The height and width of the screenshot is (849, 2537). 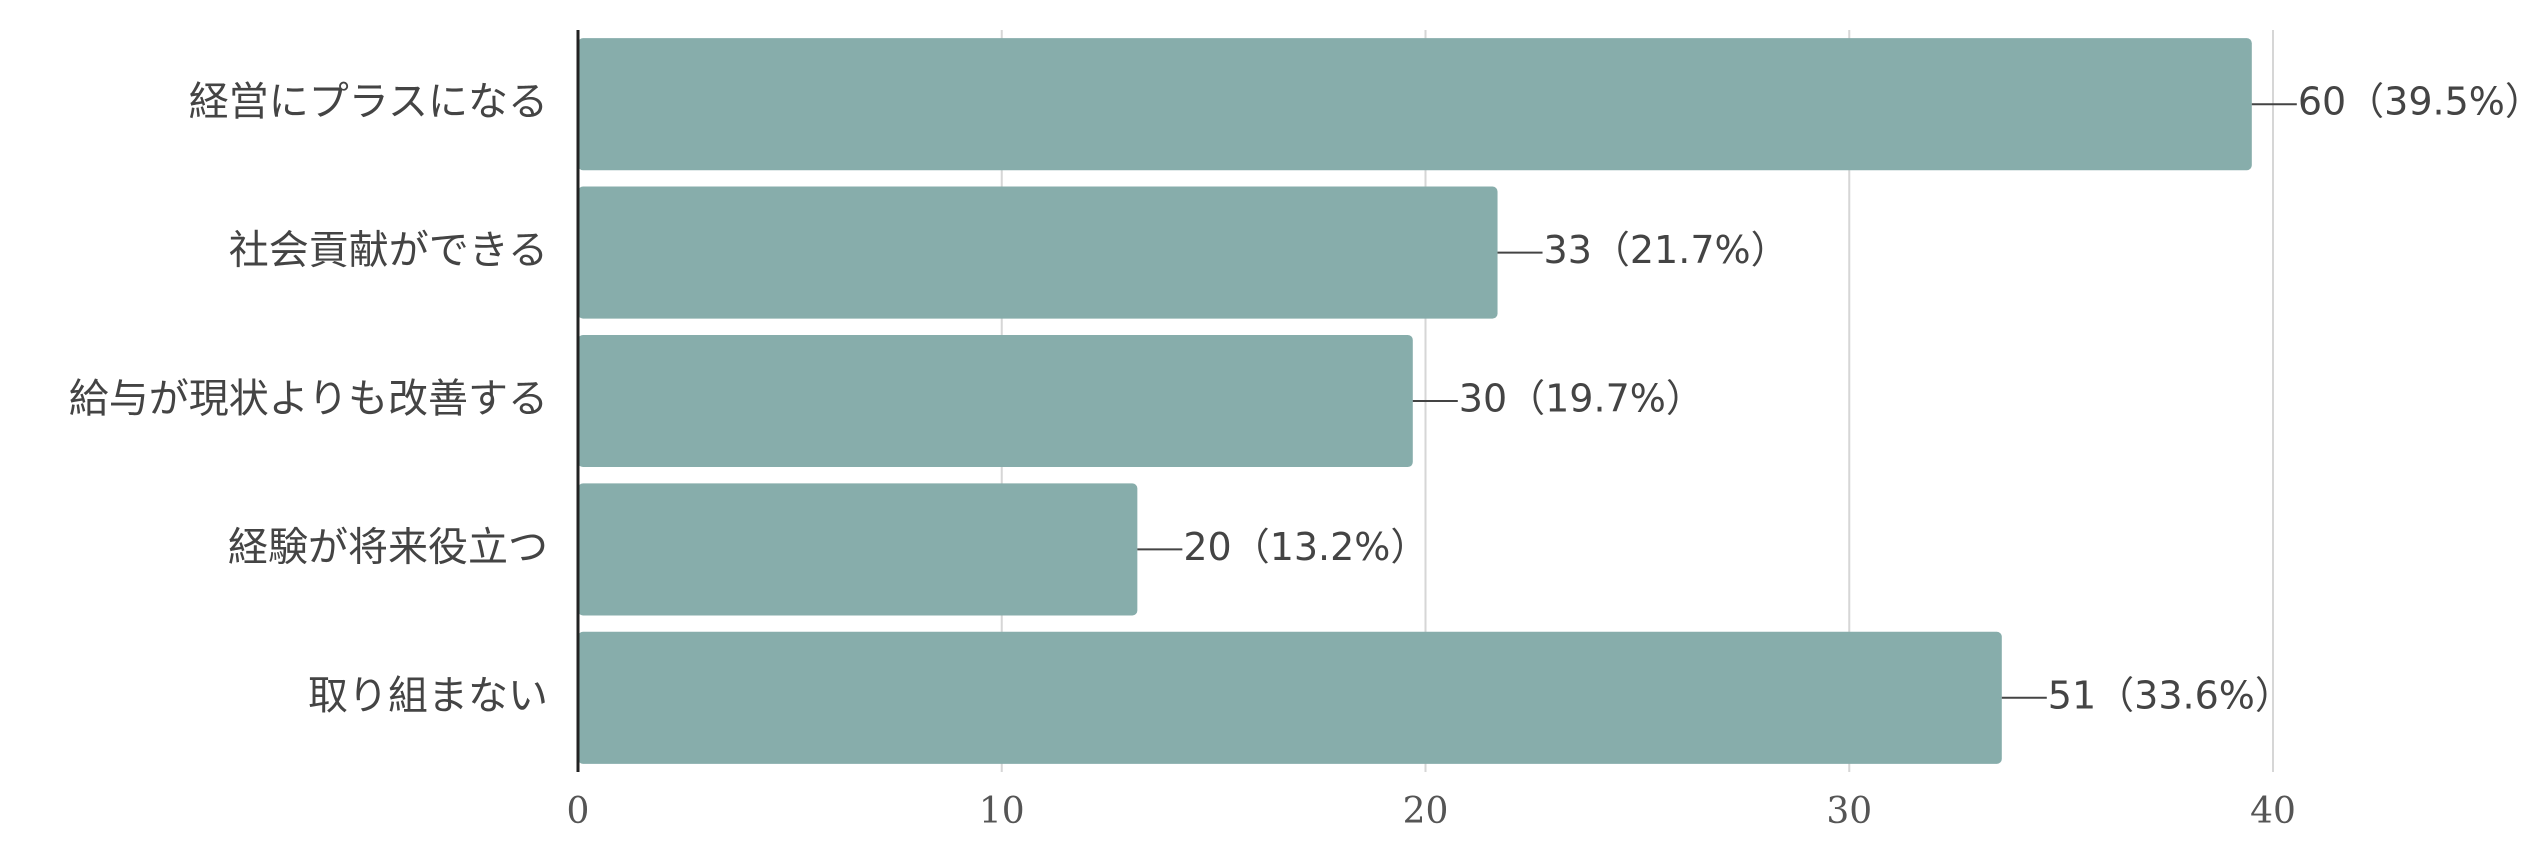 What do you see at coordinates (2170, 695) in the screenshot?
I see `value-label: 51（33.6%）` at bounding box center [2170, 695].